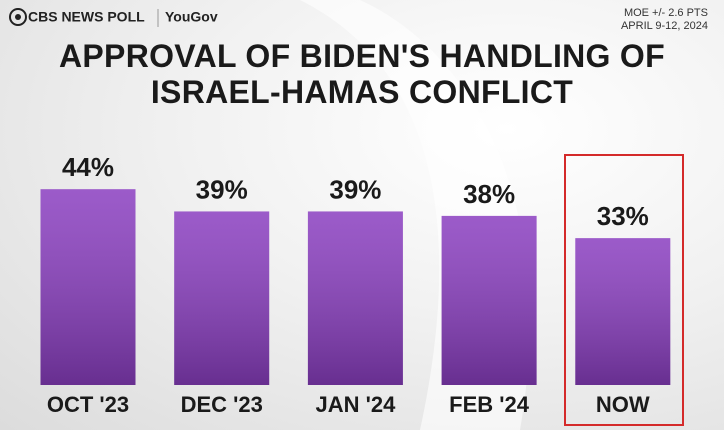  I want to click on x-tick-label: DEC '23, so click(222, 404).